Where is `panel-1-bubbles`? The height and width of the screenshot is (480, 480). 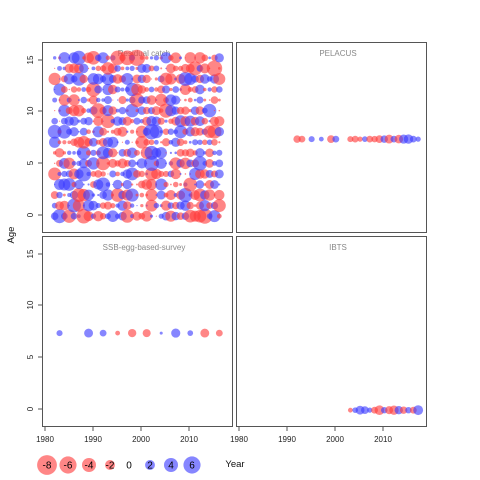 panel-1-bubbles is located at coordinates (357, 139).